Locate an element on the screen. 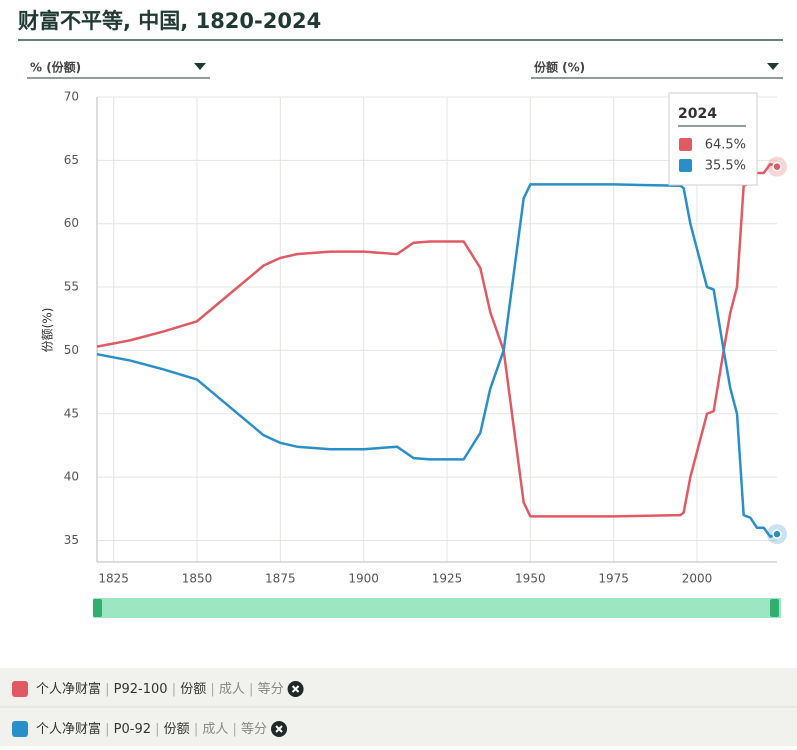 The image size is (797, 750). legend-text: 个人净财富 | P92-100 | 份额 | 成人 | 等分 is located at coordinates (160, 689).